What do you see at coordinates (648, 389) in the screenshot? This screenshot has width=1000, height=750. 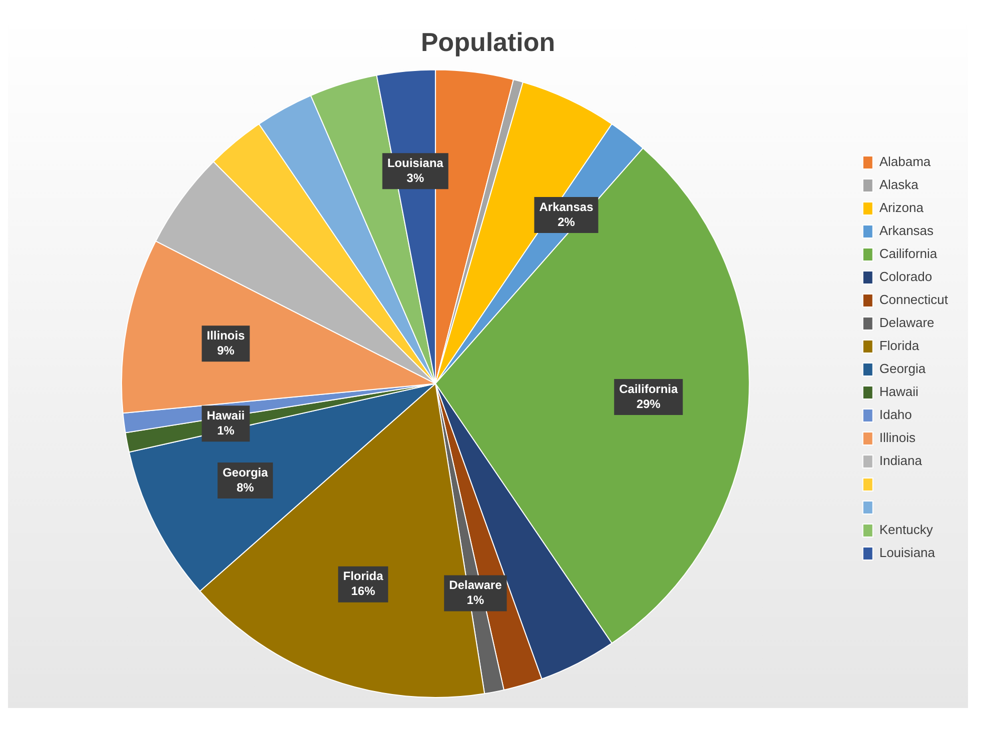 I see `slice-label: Cailifornia` at bounding box center [648, 389].